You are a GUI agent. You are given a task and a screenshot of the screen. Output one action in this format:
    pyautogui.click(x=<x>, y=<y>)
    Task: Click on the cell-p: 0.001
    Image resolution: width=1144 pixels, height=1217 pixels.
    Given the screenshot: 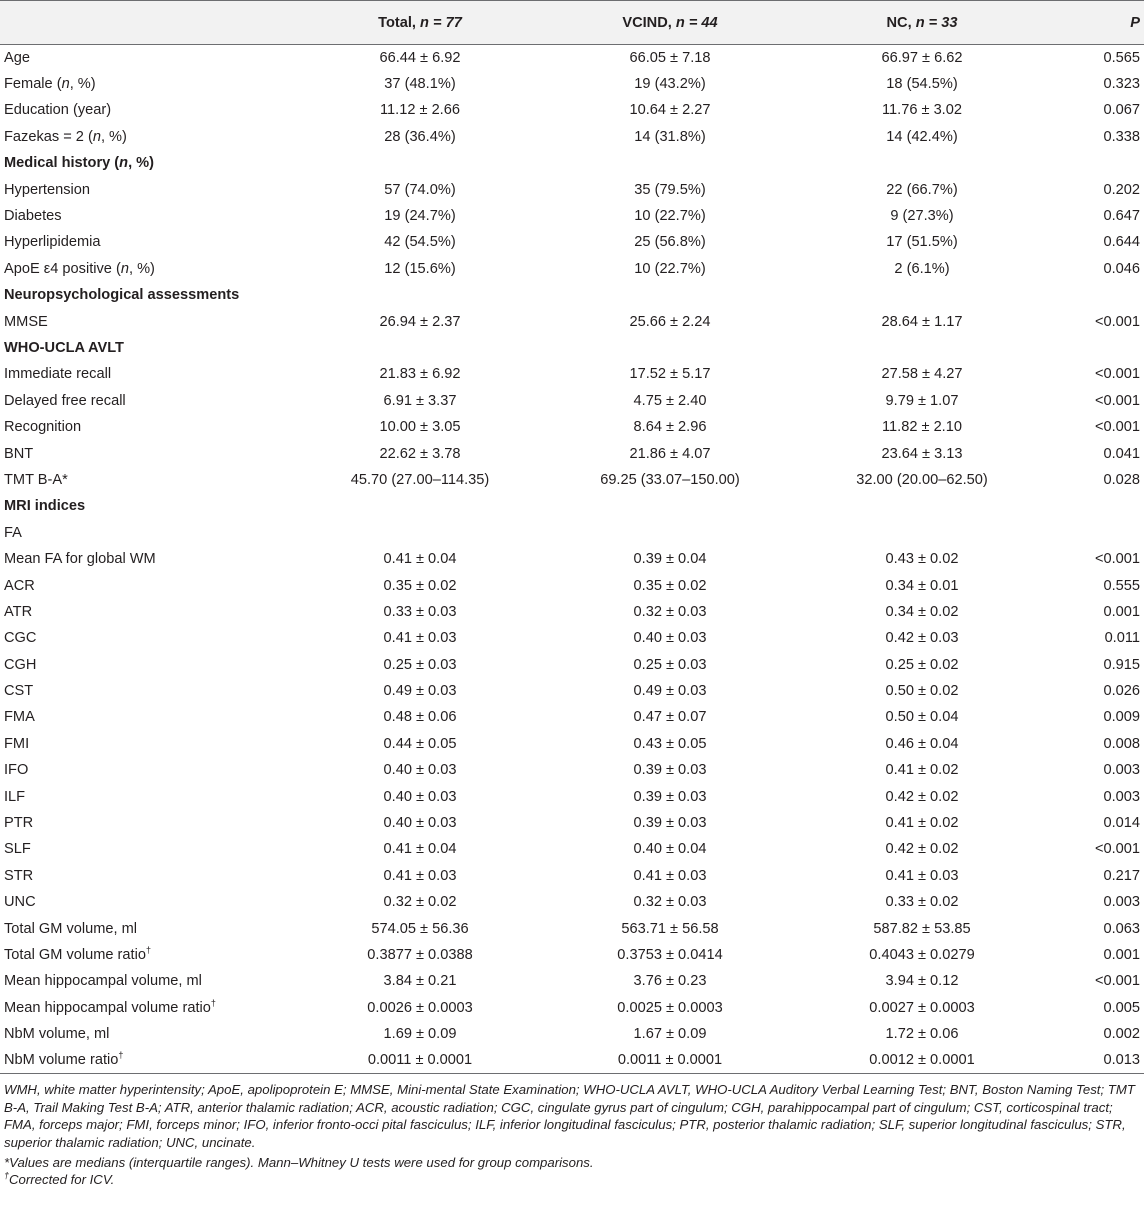 What is the action you would take?
    pyautogui.click(x=1121, y=954)
    